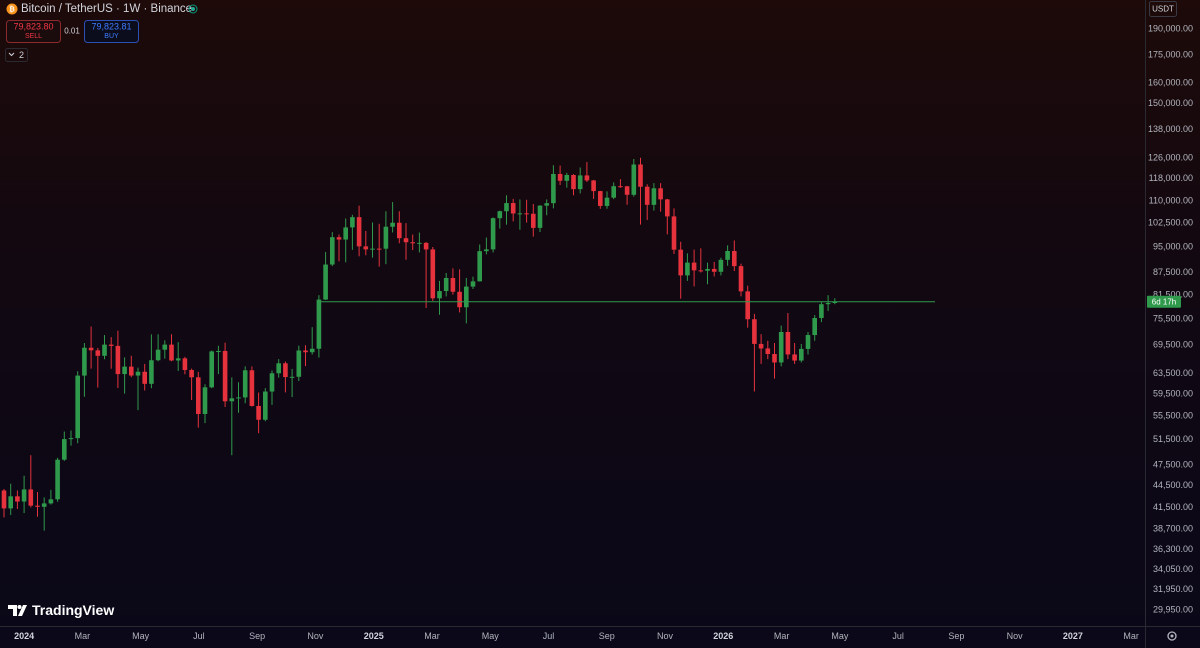  What do you see at coordinates (16, 55) in the screenshot?
I see `indicators-toggle` at bounding box center [16, 55].